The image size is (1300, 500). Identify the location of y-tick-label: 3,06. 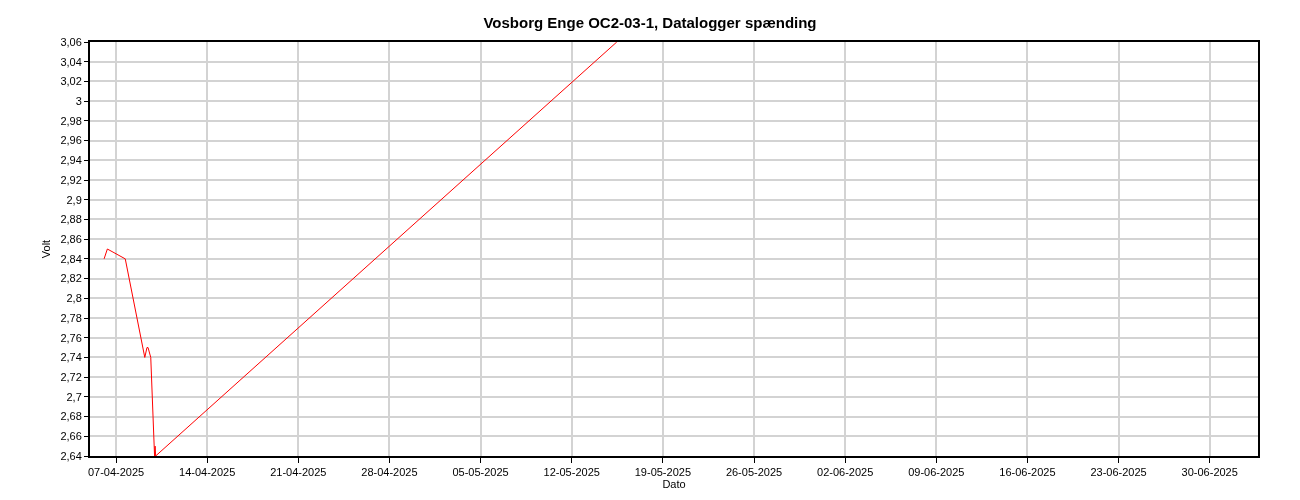
(71, 41).